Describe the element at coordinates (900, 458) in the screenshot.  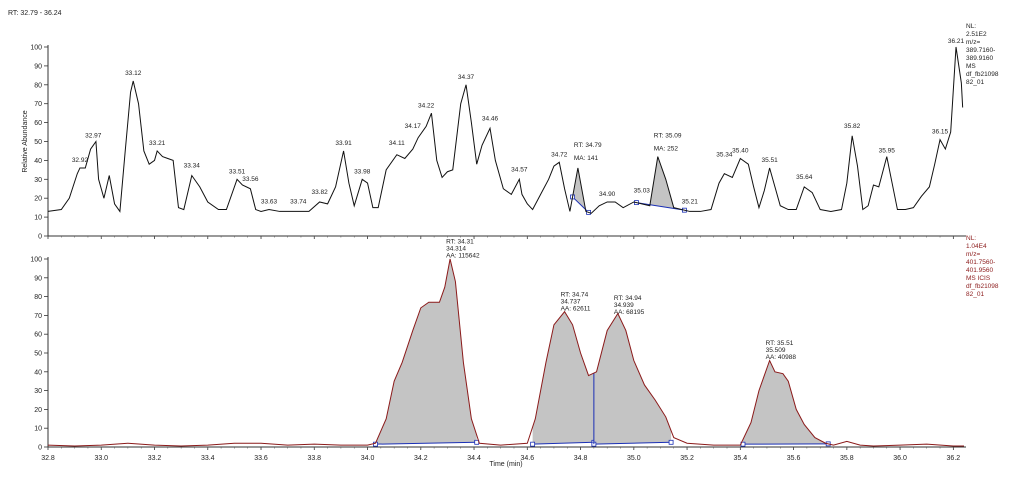
I see `x-tick-label: 36.0` at that location.